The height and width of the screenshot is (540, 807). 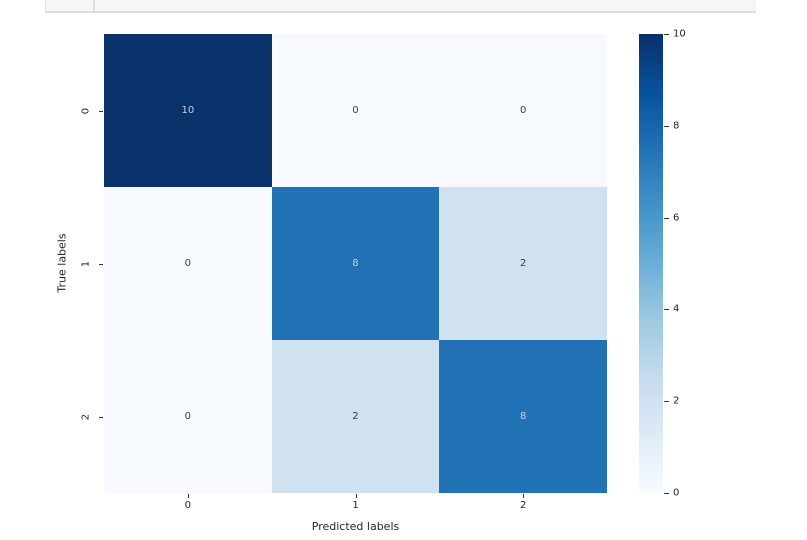 I want to click on heatmap-cell-r0c2: 0, so click(x=523, y=110).